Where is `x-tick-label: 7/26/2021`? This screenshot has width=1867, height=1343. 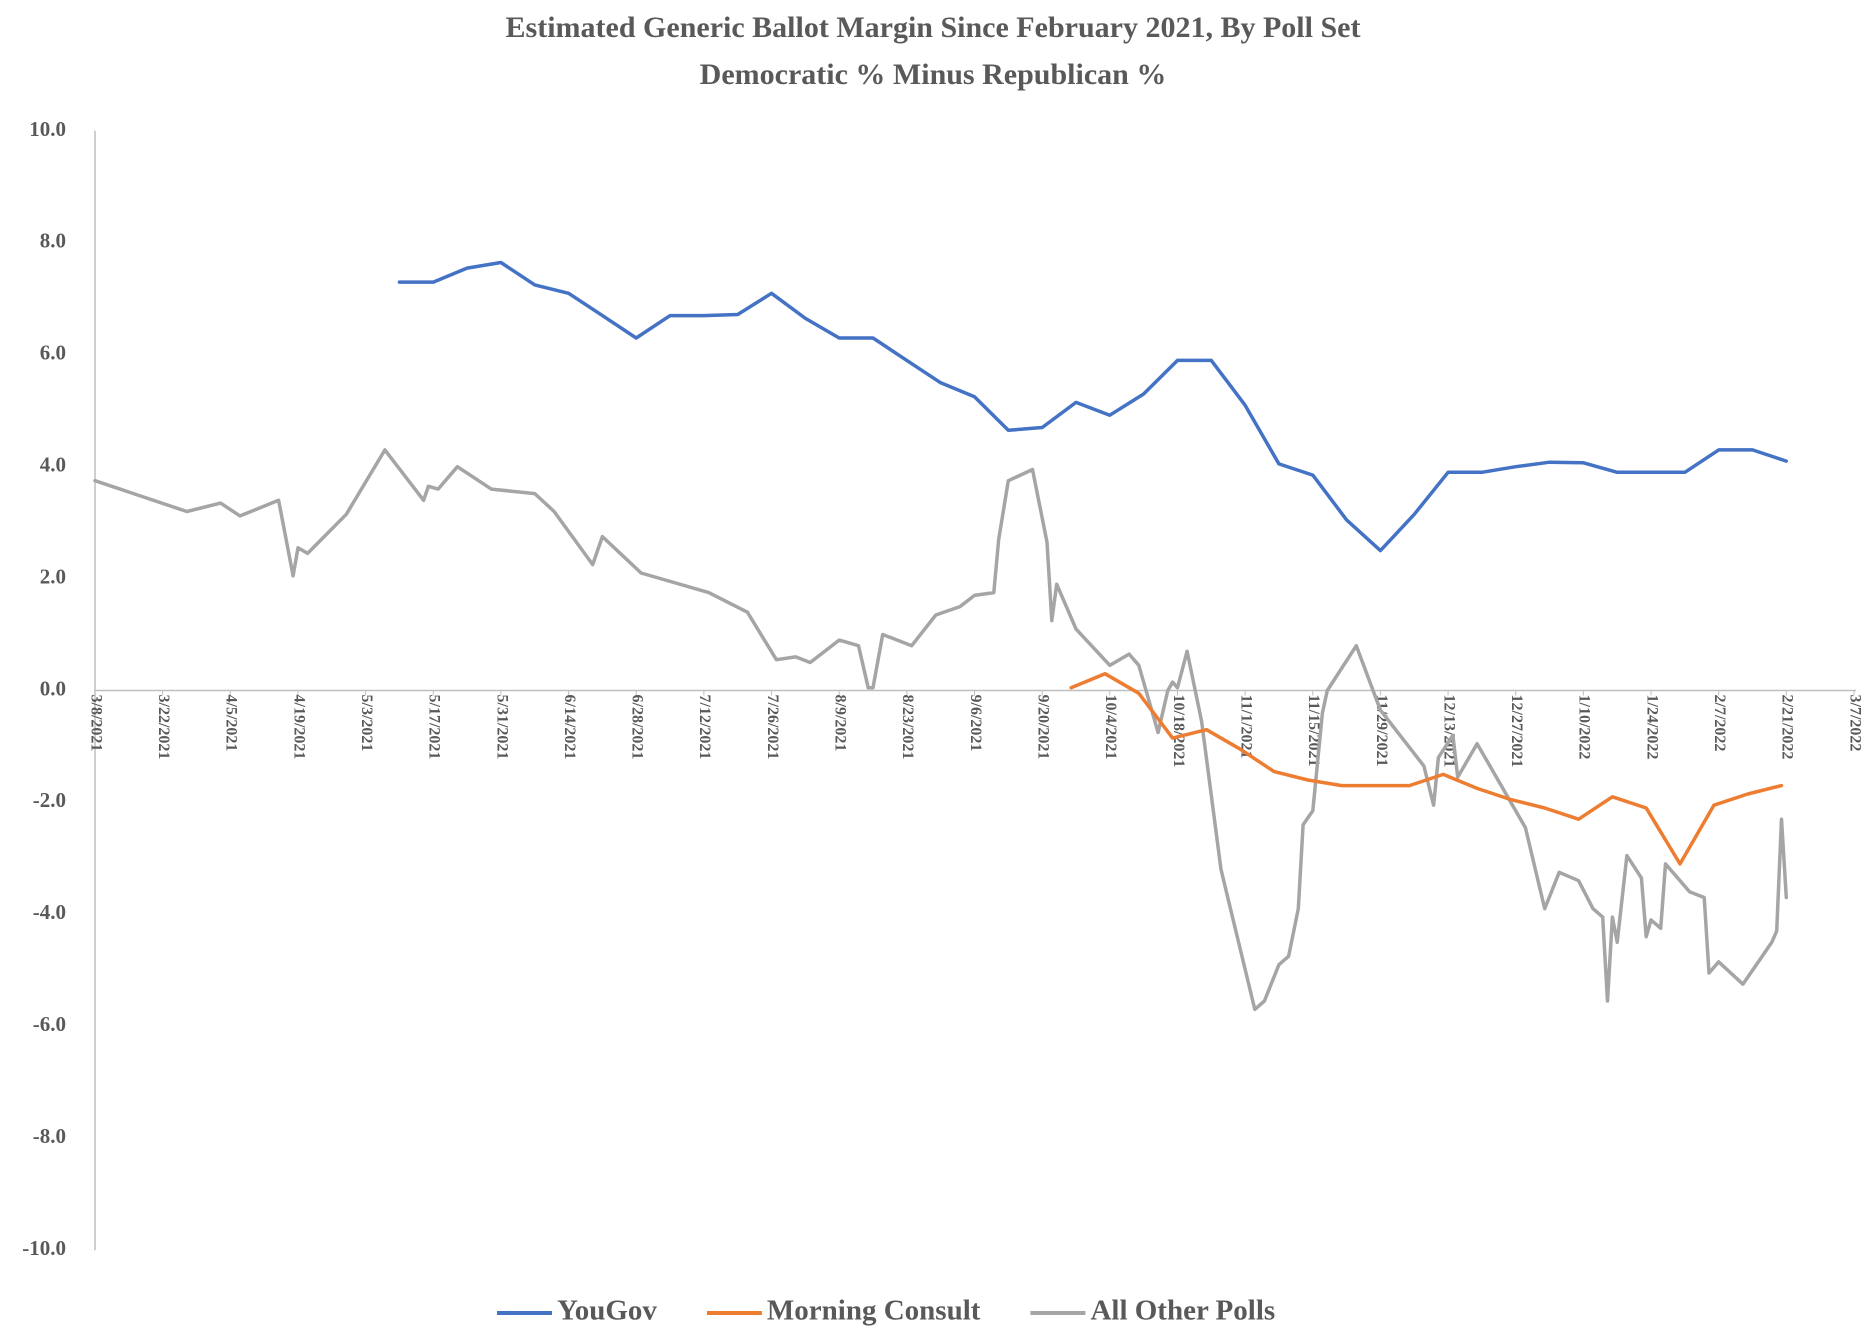
x-tick-label: 7/26/2021 is located at coordinates (772, 727).